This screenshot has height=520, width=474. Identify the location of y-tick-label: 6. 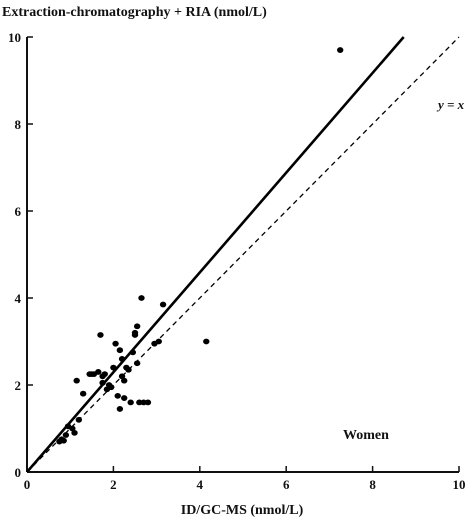
(18, 211).